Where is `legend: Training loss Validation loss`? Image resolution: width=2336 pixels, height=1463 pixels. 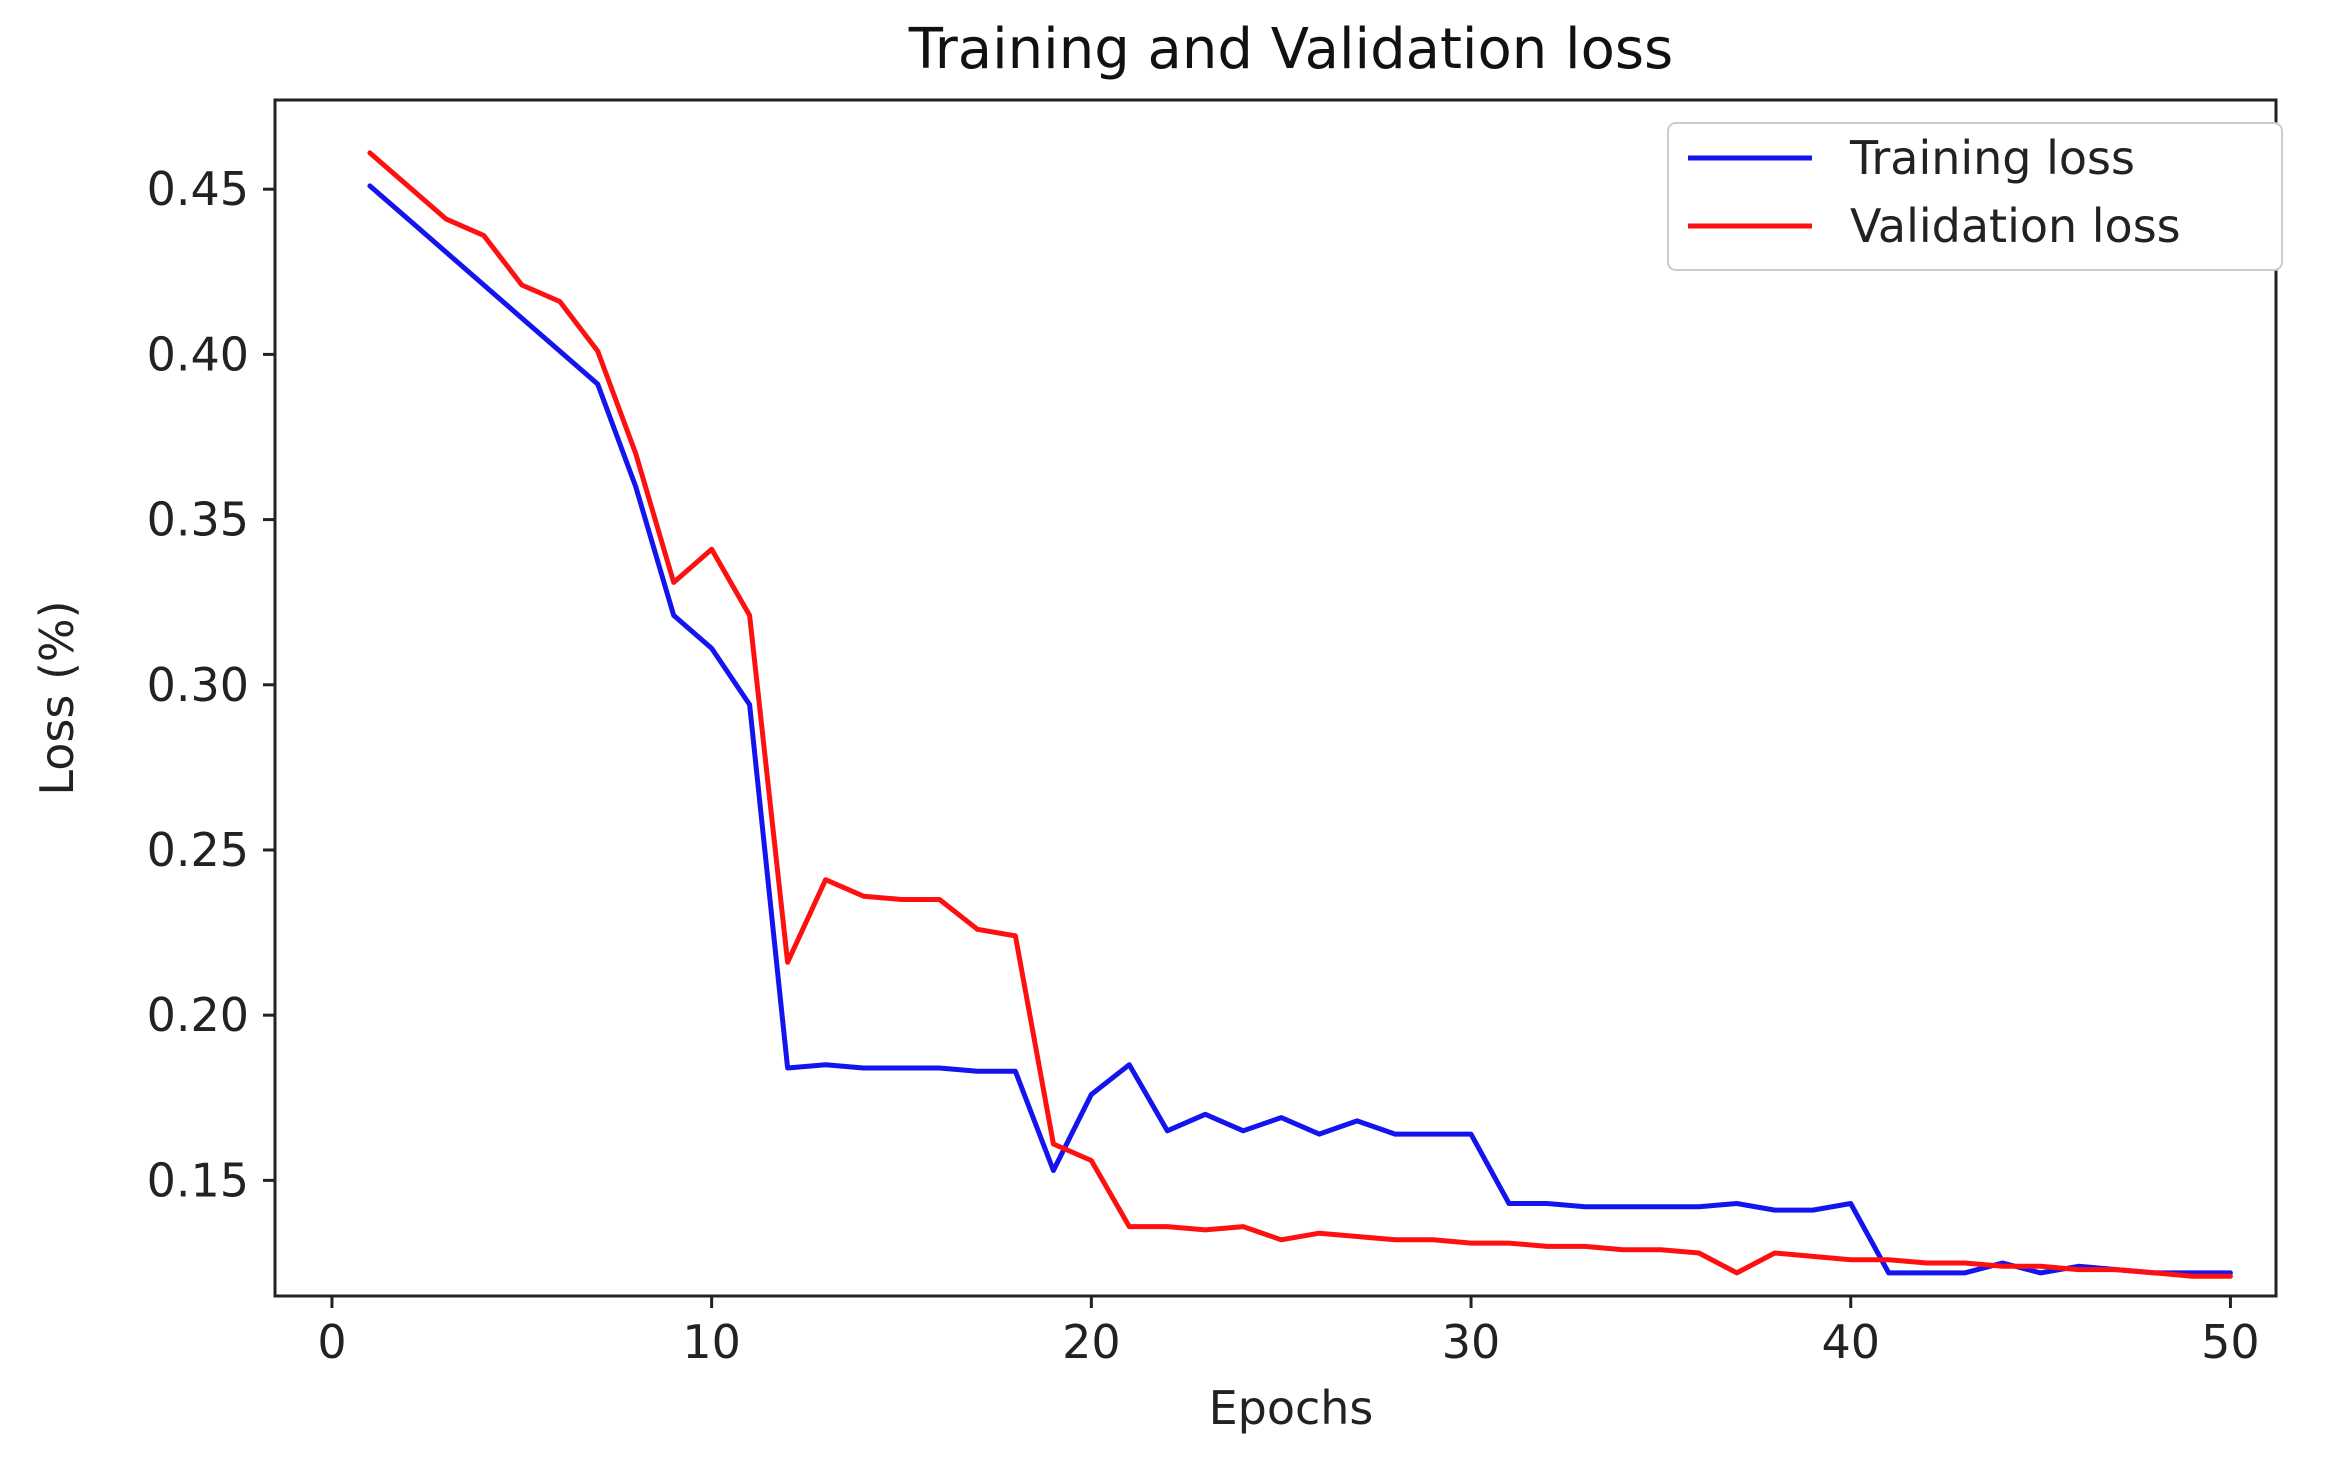 legend: Training loss Validation loss is located at coordinates (1975, 196).